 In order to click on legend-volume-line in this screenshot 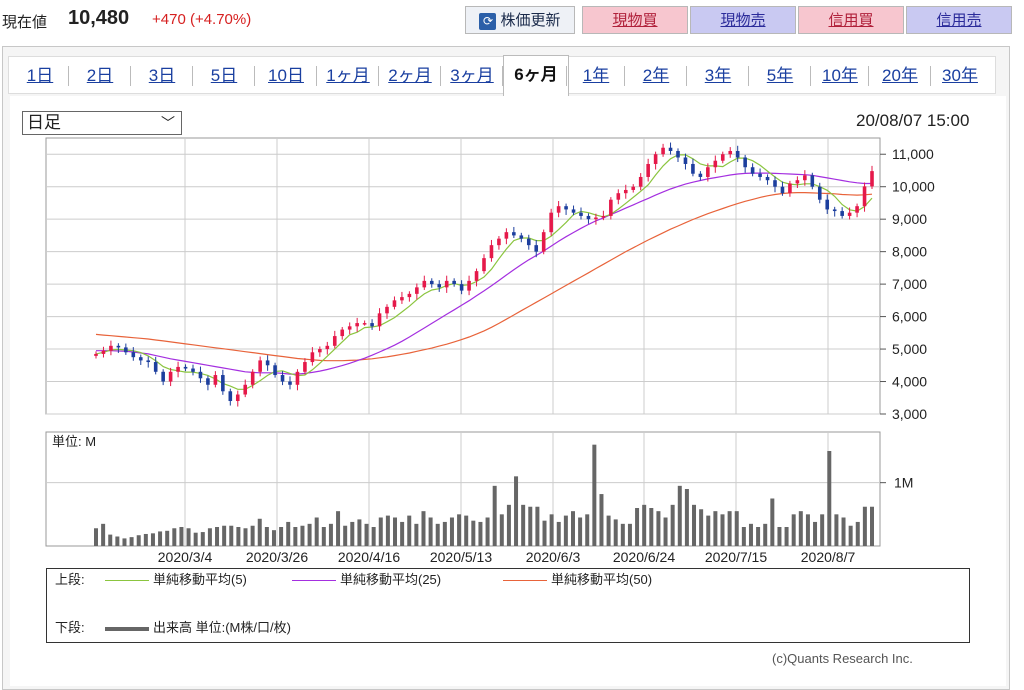, I will do `click(127, 628)`.